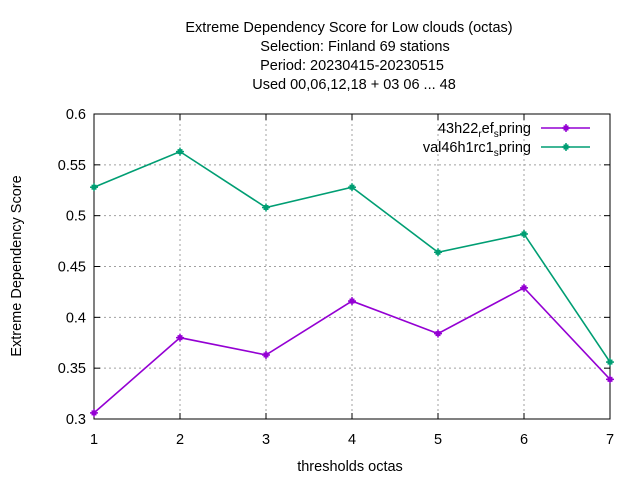 This screenshot has width=640, height=480. I want to click on x-tick-label: 6, so click(524, 440).